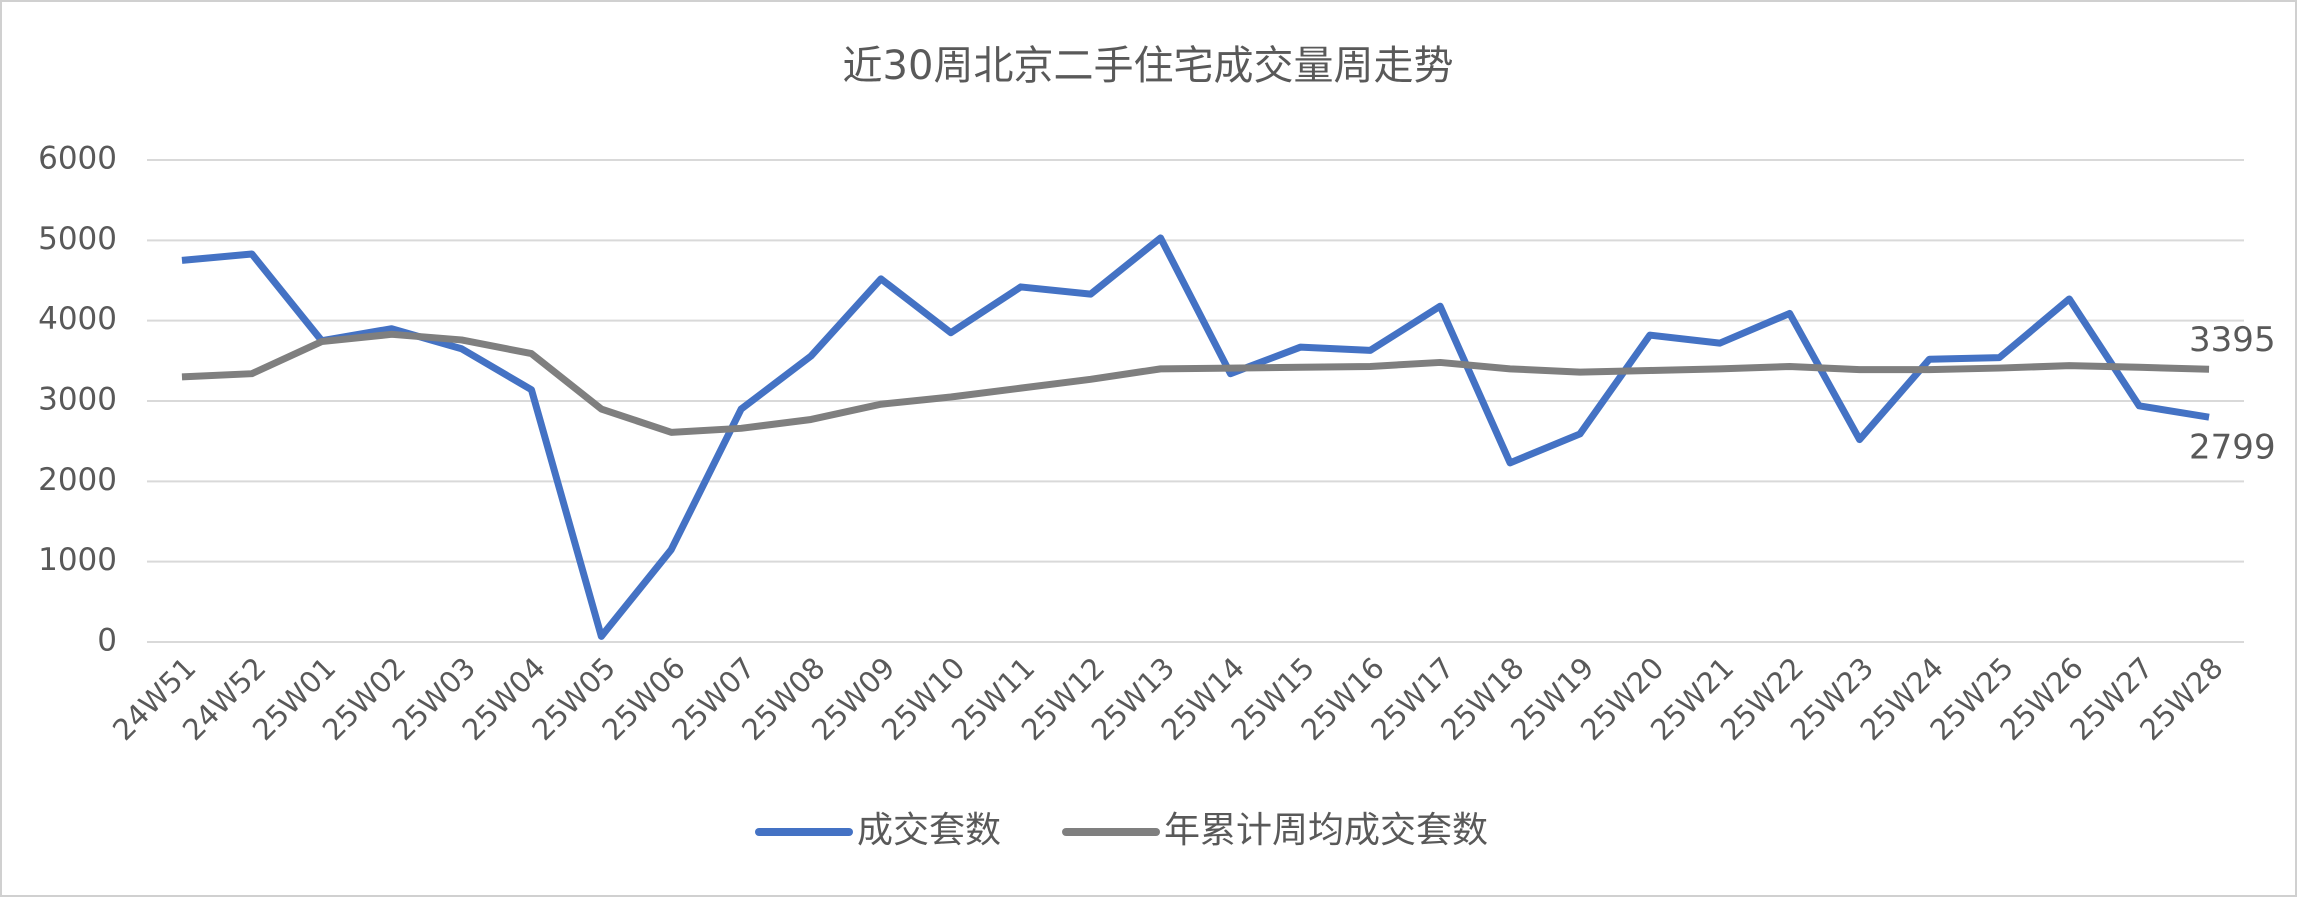 The width and height of the screenshot is (2297, 897). What do you see at coordinates (77, 480) in the screenshot?
I see `y-tick-label: 2000` at bounding box center [77, 480].